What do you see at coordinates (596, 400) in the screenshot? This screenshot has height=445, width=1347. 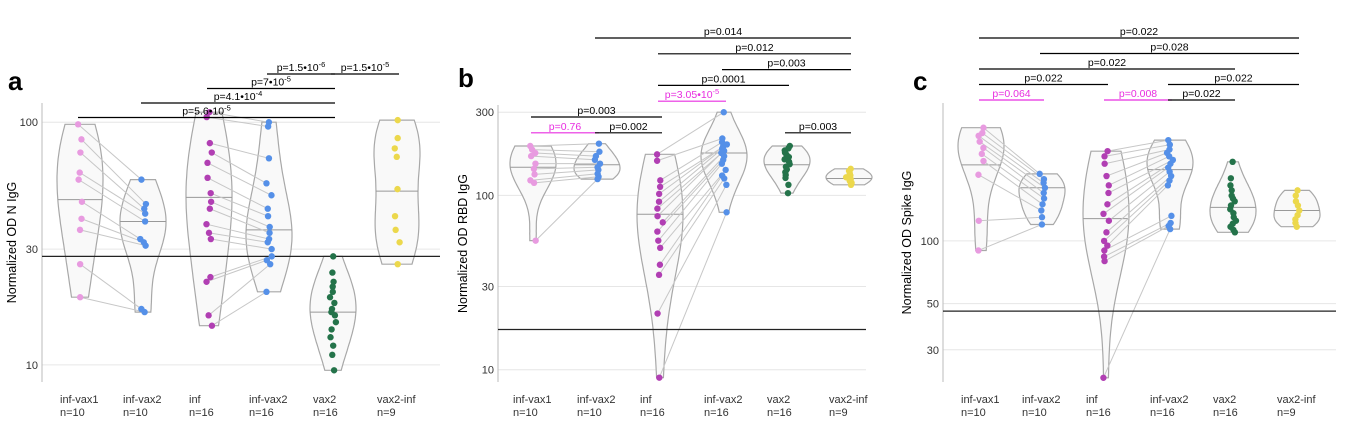 I see `x-tick-label: inf-vax2` at bounding box center [596, 400].